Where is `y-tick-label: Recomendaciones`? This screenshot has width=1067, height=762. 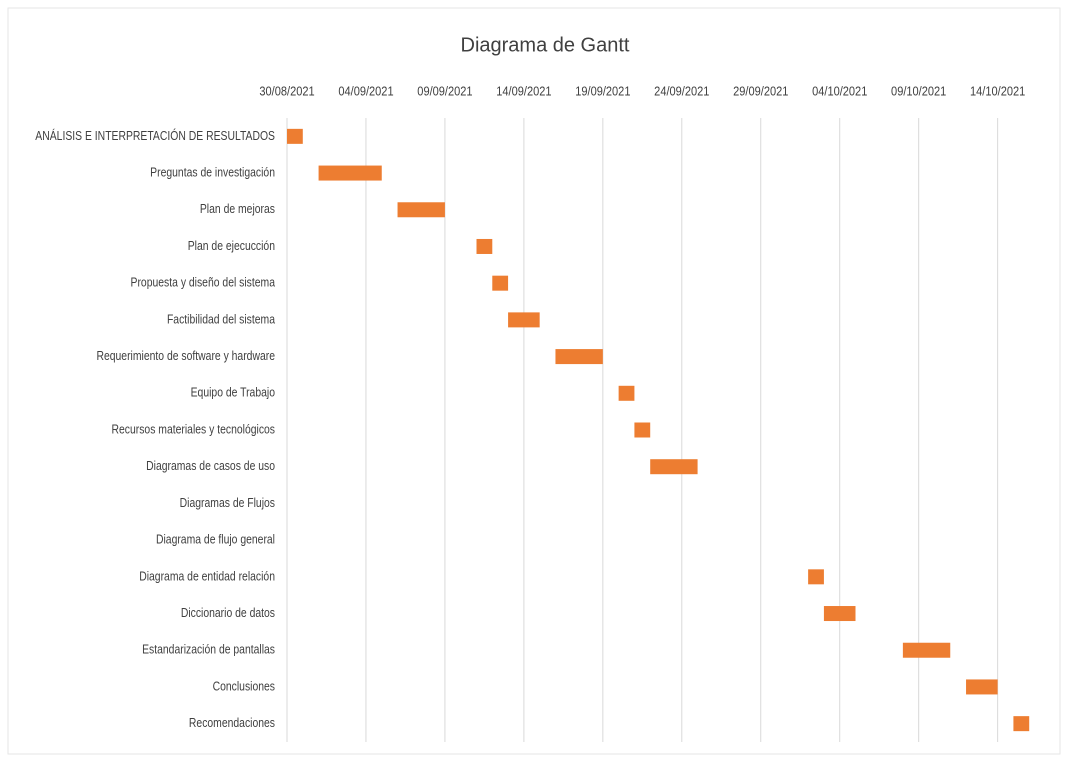
y-tick-label: Recomendaciones is located at coordinates (232, 723).